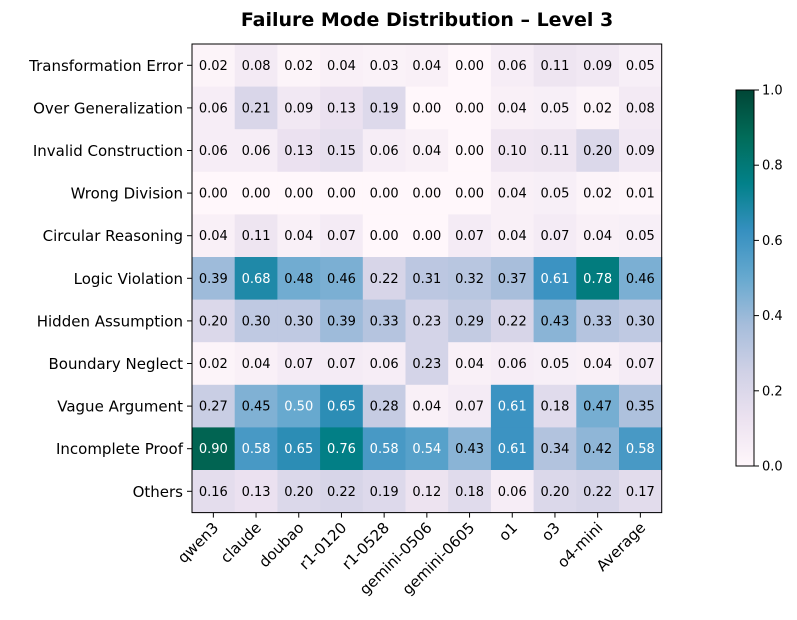 Image resolution: width=797 pixels, height=620 pixels. What do you see at coordinates (341, 407) in the screenshot?
I see `cell-value-label: 0.65` at bounding box center [341, 407].